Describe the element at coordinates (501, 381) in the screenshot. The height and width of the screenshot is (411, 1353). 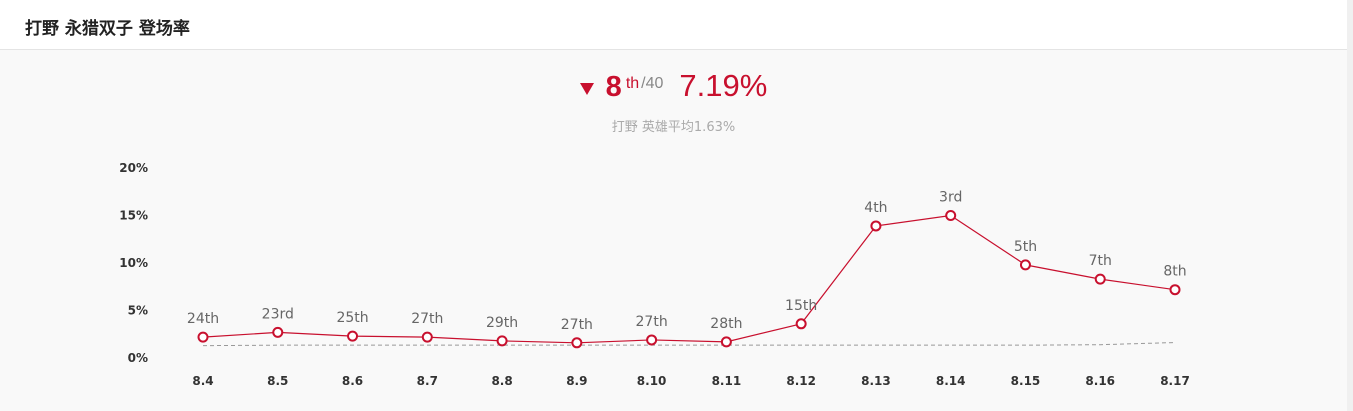
I see `x-tick-label: 8.8` at that location.